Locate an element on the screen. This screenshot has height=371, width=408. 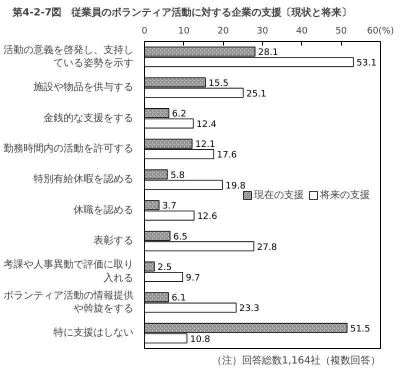
data-label: 51.5 is located at coordinates (360, 329).